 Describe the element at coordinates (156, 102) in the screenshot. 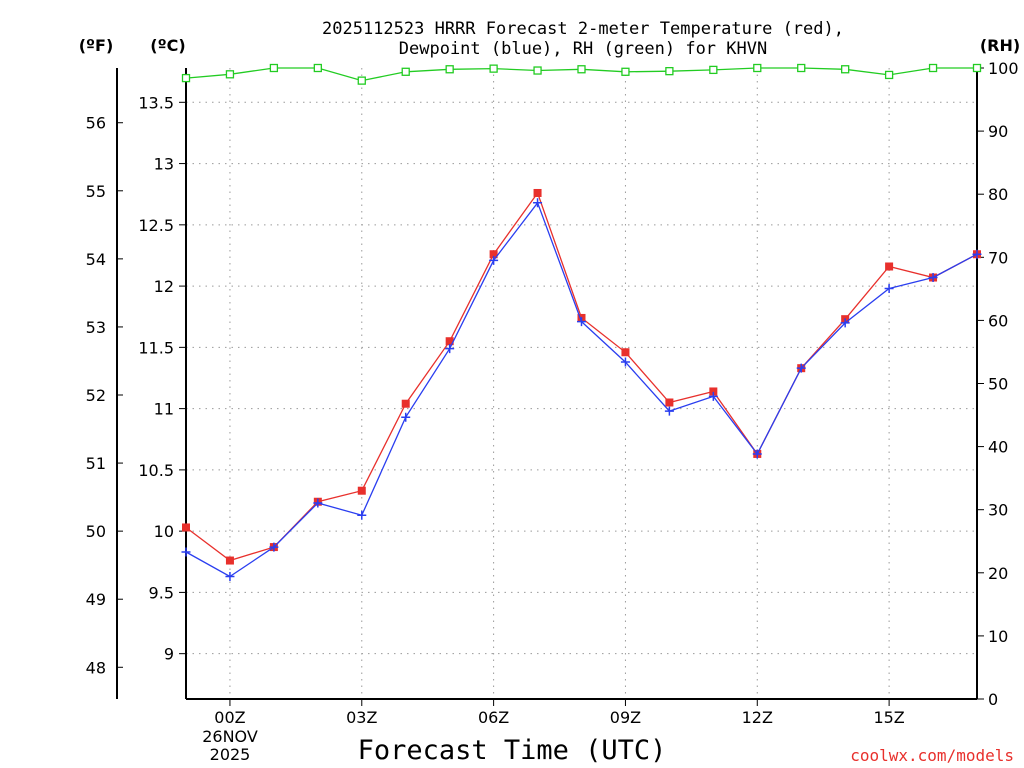

I see `celsius-tick-label: 13.5` at that location.